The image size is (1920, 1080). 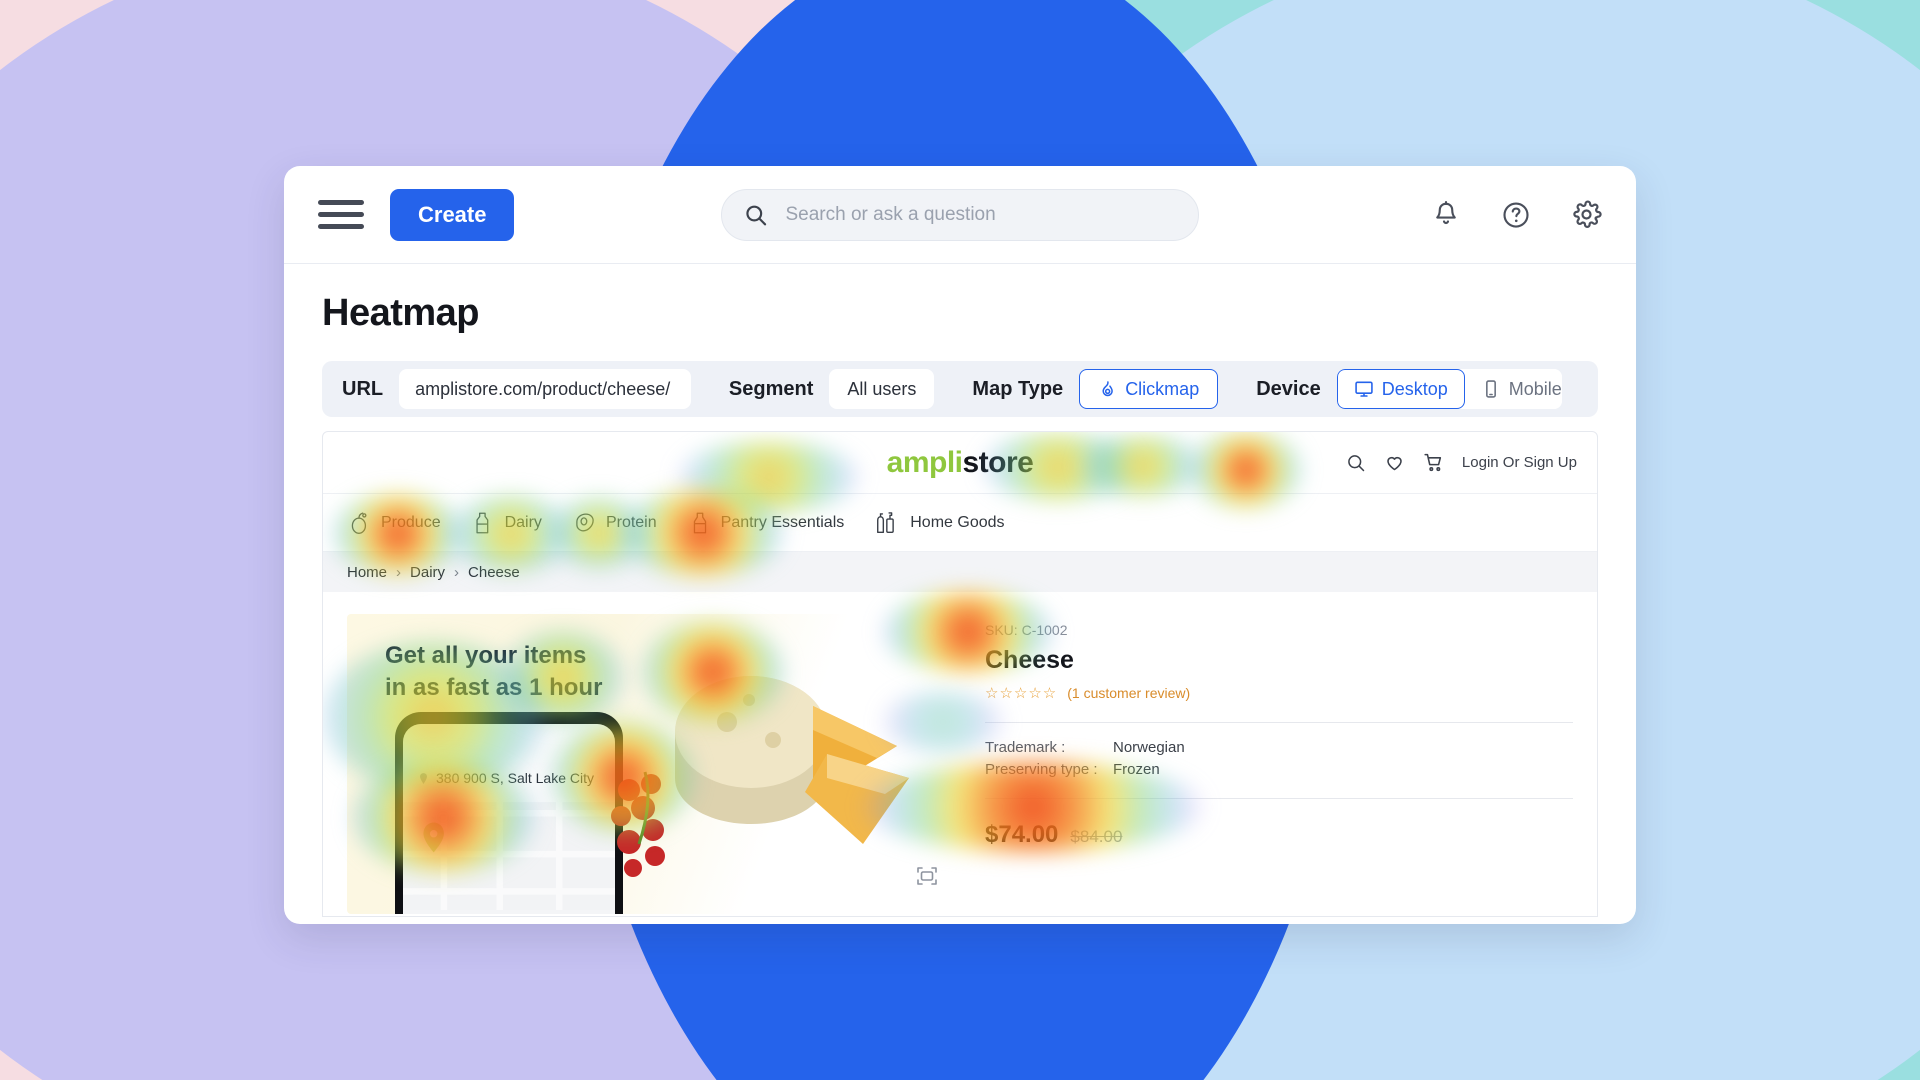 What do you see at coordinates (980, 214) in the screenshot?
I see `search-input` at bounding box center [980, 214].